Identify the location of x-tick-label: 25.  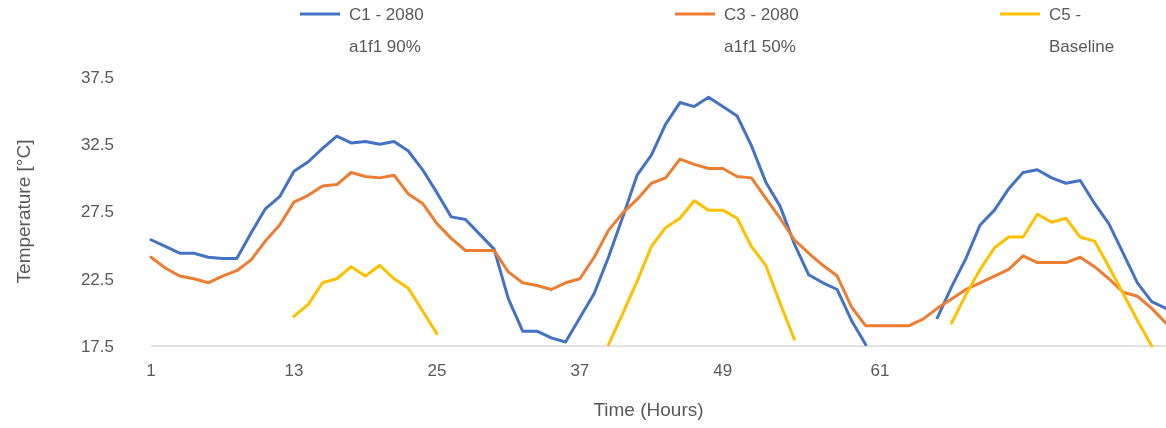
(437, 370).